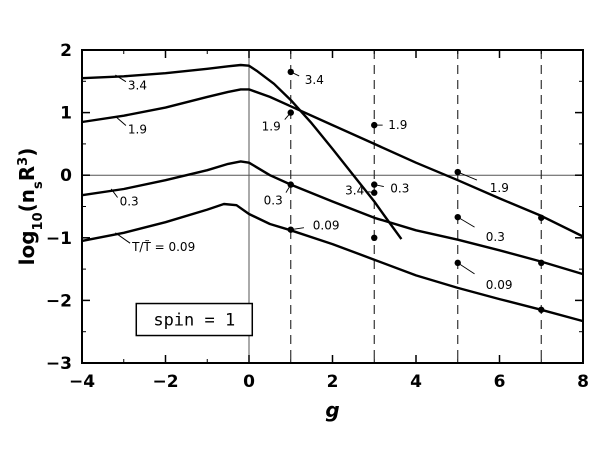 The width and height of the screenshot is (599, 468). Describe the element at coordinates (163, 247) in the screenshot. I see `curve-label-4: T/T̃ = 0.09` at that location.